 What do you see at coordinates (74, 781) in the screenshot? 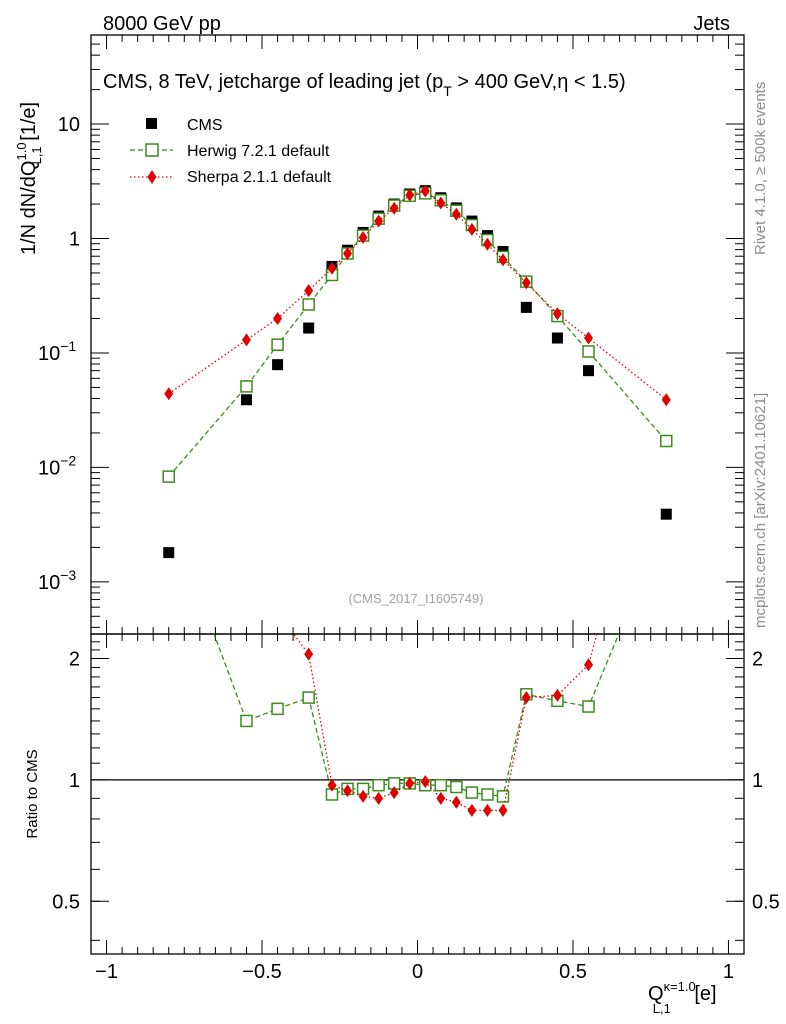
I see `ratio-tick-label-left: 1` at bounding box center [74, 781].